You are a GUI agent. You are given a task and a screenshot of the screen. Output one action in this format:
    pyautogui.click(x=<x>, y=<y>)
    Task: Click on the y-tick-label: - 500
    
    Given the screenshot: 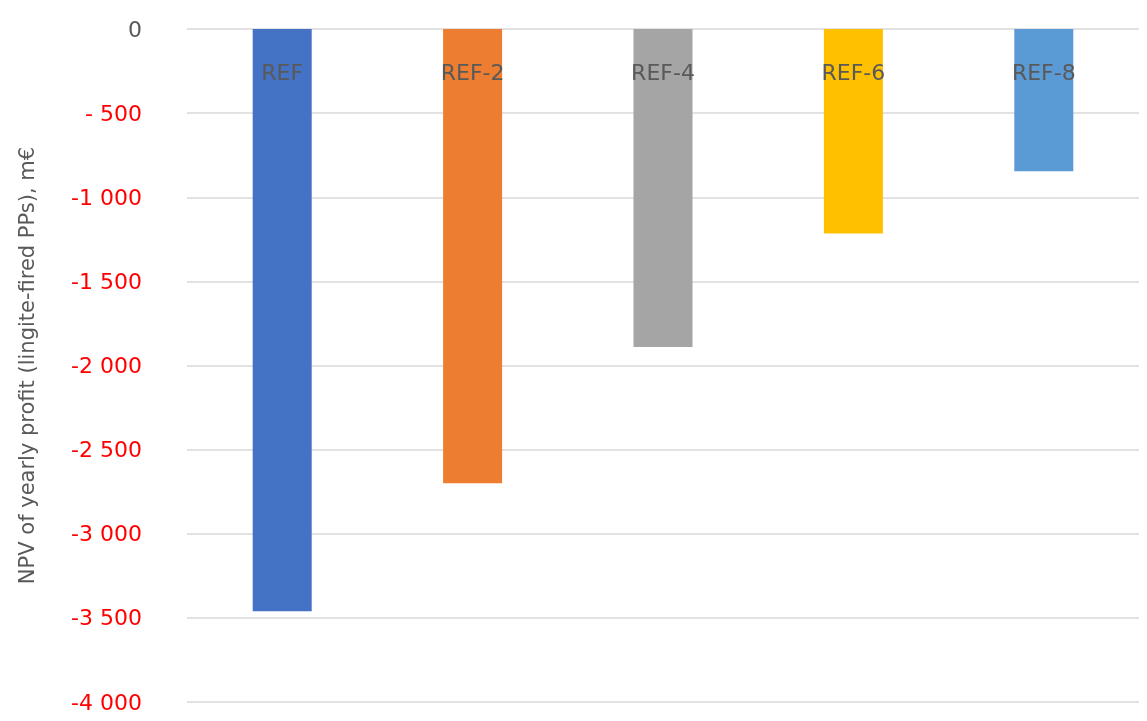 What is the action you would take?
    pyautogui.click(x=113, y=113)
    